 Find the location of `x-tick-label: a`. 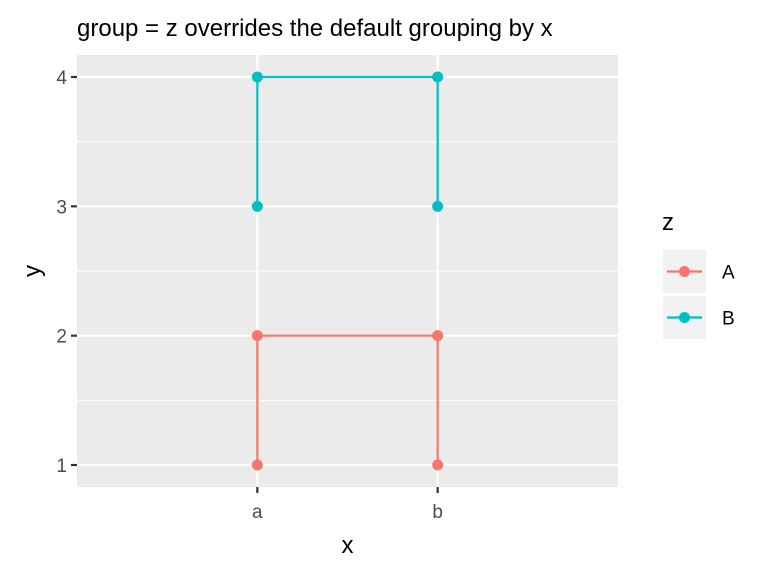

x-tick-label: a is located at coordinates (257, 512).